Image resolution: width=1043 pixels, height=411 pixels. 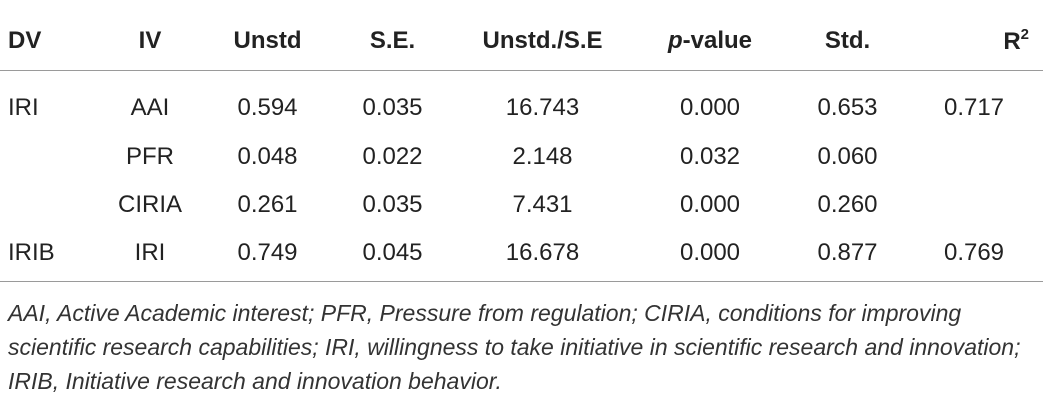 I want to click on header-r2-base: R, so click(x=1012, y=41).